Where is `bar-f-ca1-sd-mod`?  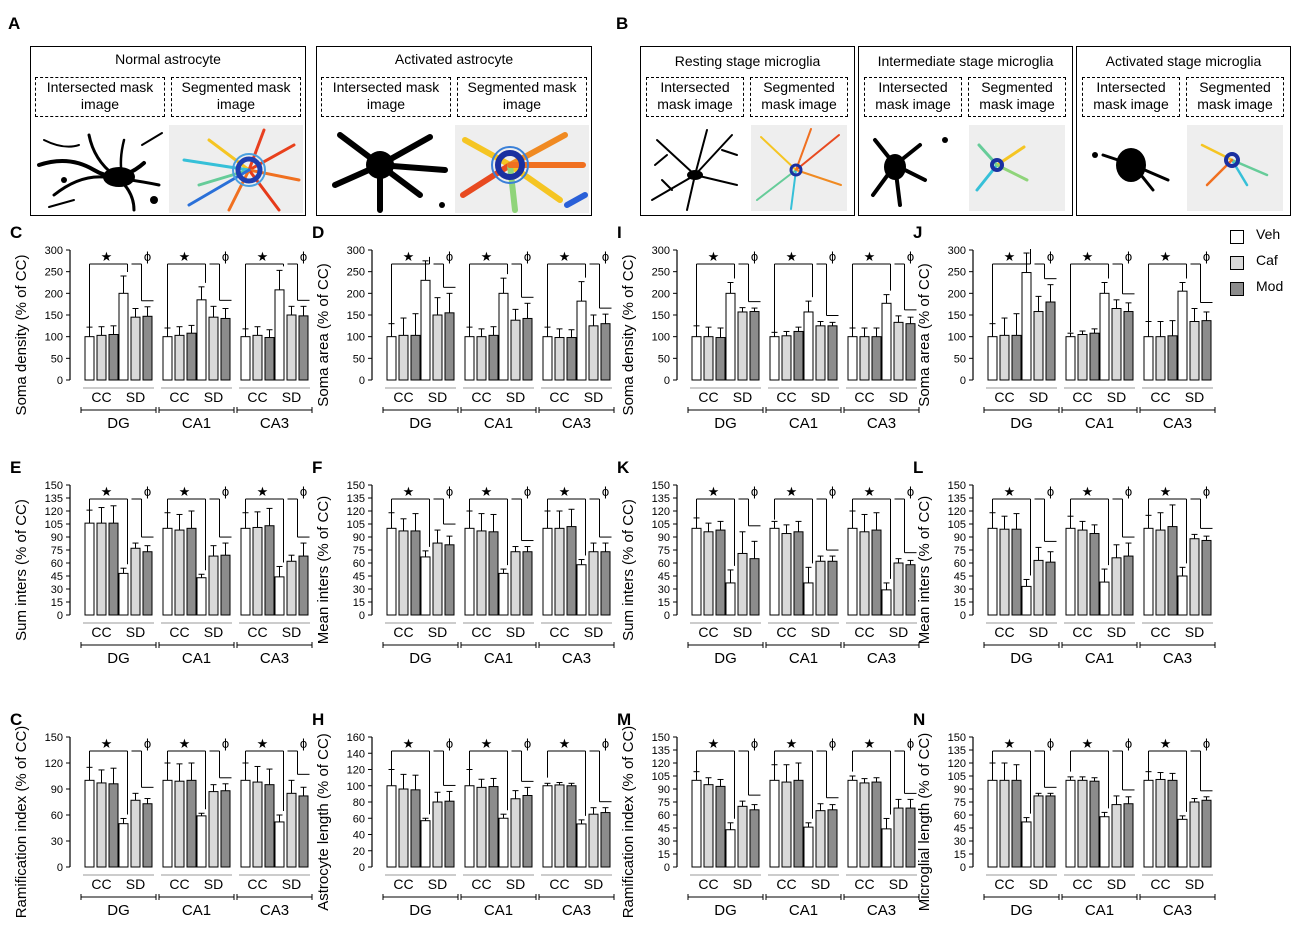
bar-f-ca1-sd-mod is located at coordinates (527, 583).